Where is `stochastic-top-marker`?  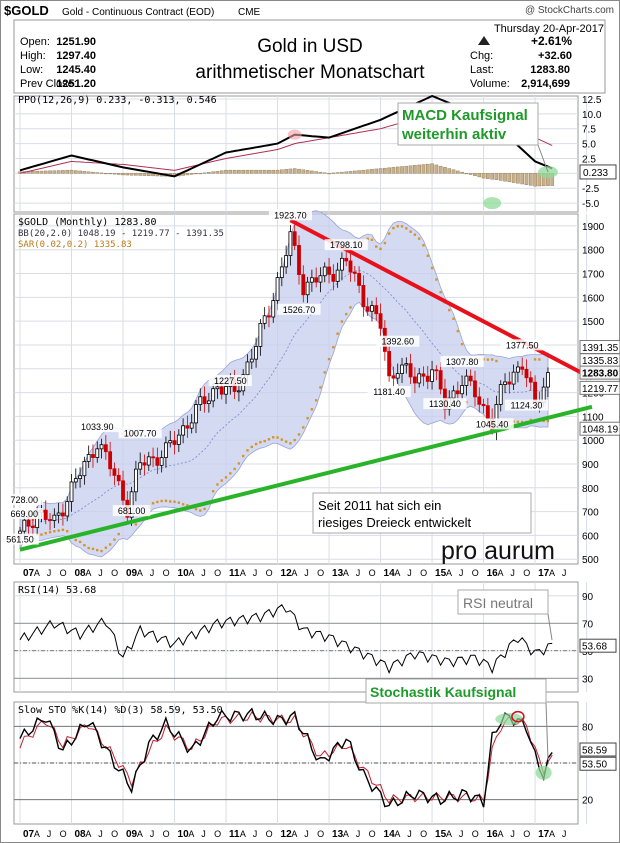
stochastic-top-marker is located at coordinates (509, 719).